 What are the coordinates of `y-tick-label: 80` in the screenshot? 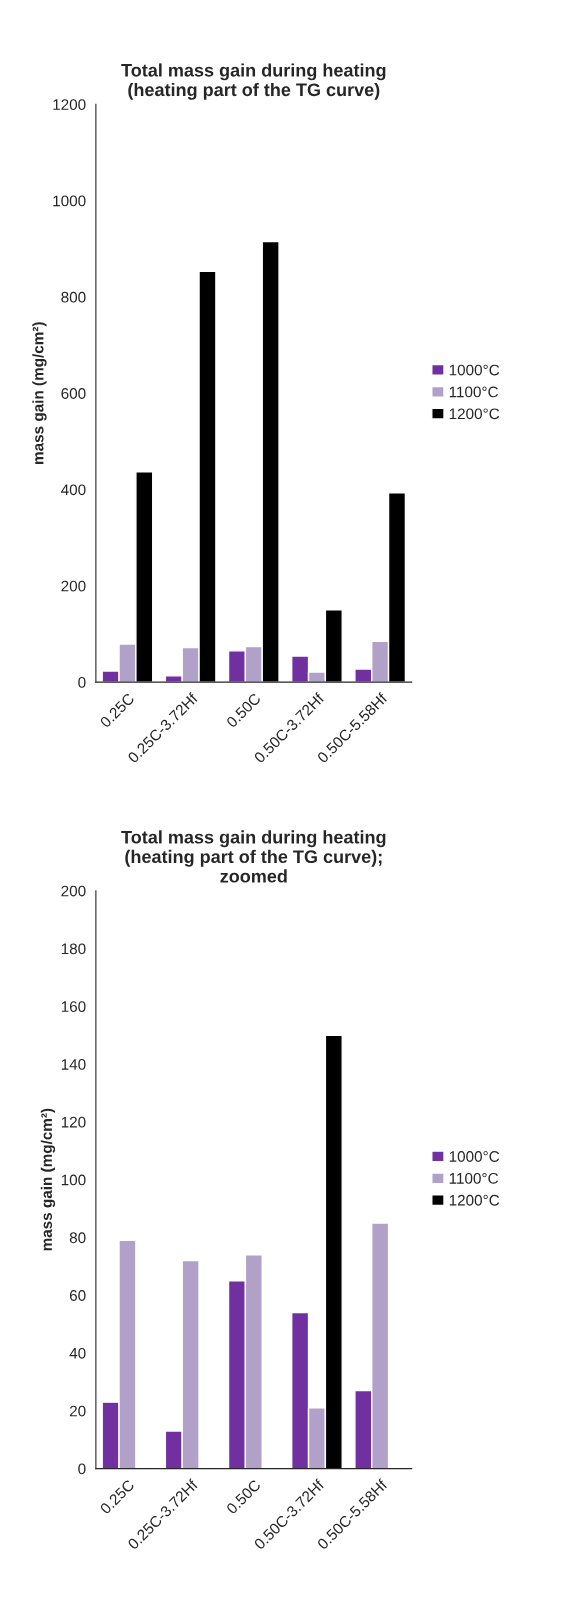 It's located at (77, 1238).